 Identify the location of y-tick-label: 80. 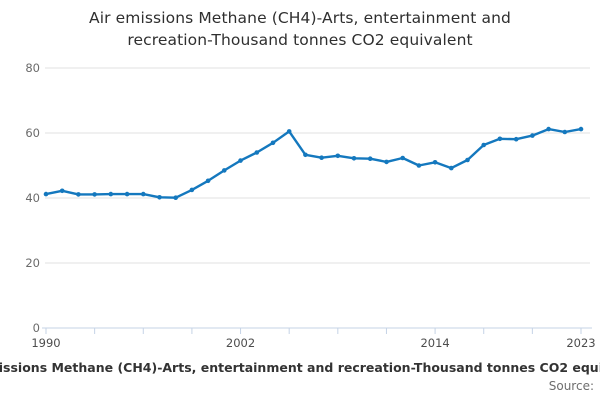
(32, 68).